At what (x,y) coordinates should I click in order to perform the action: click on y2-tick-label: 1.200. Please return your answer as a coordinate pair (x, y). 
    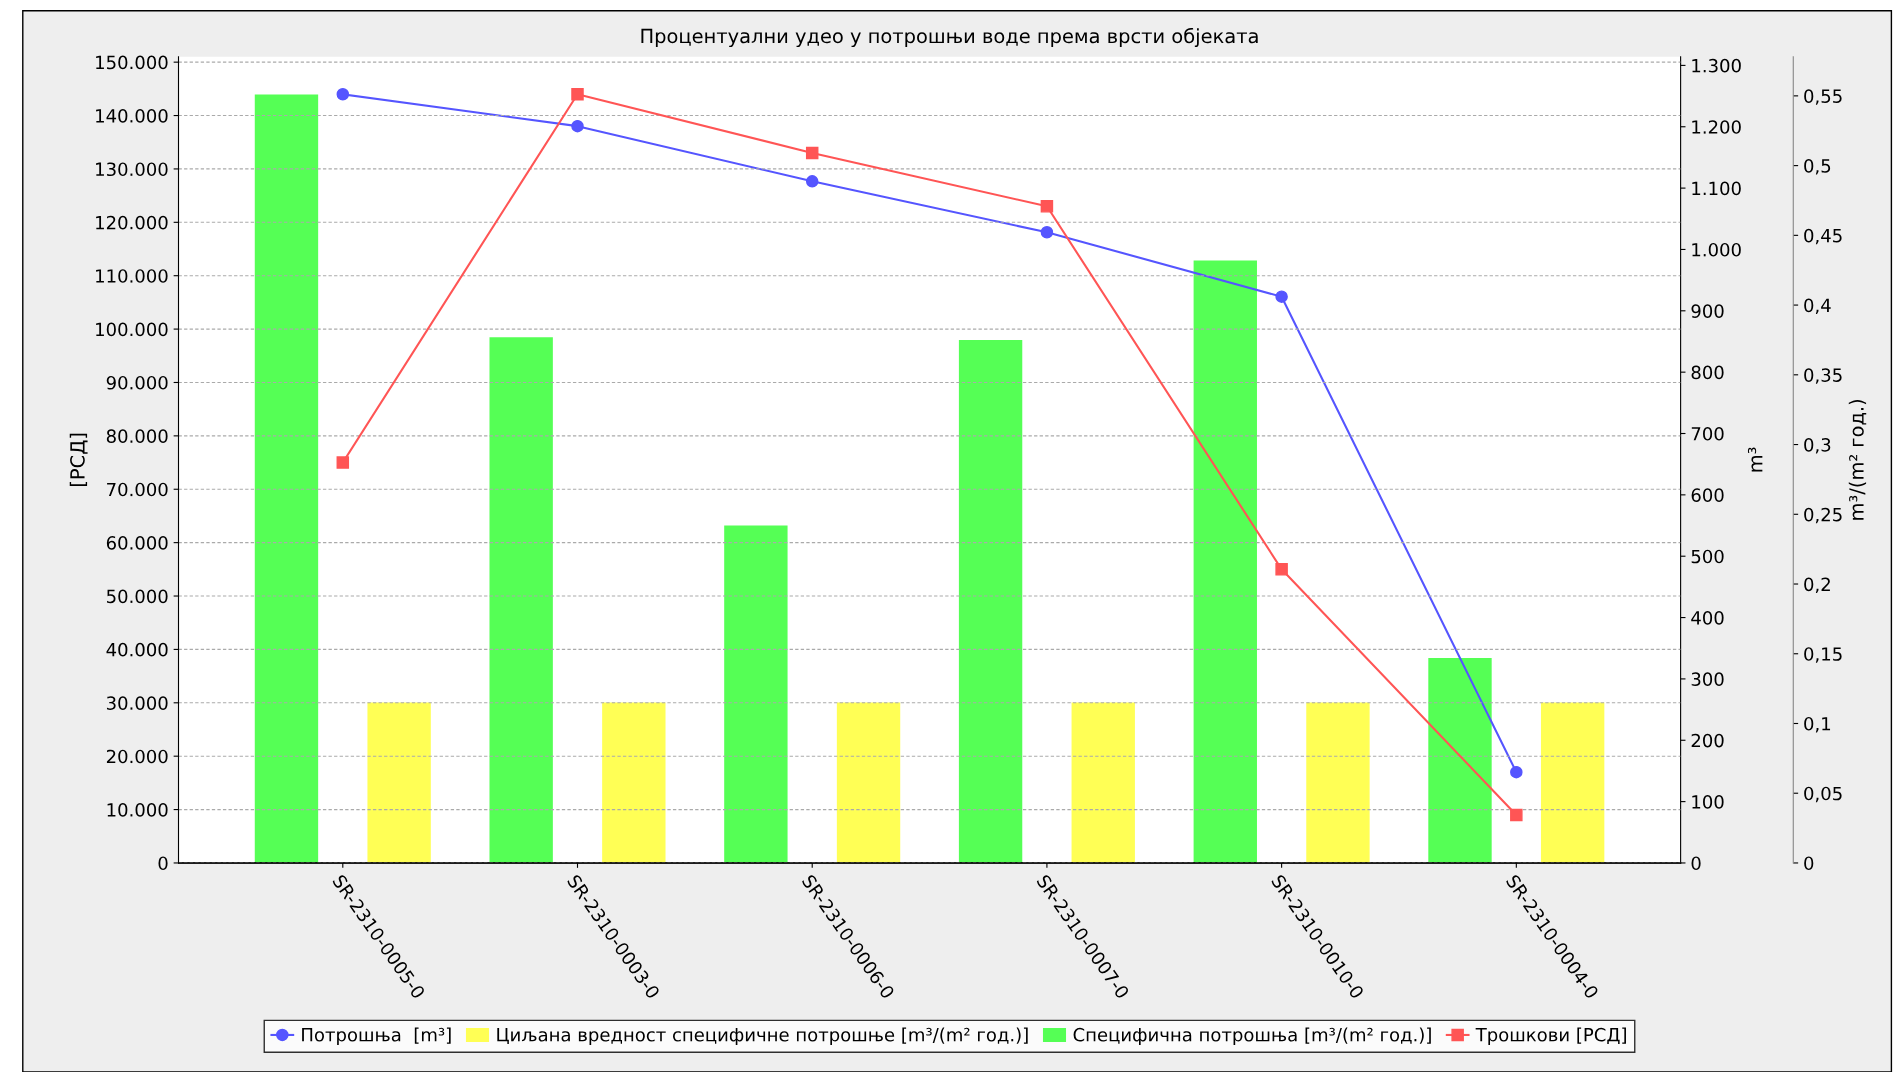
    Looking at the image, I should click on (1716, 127).